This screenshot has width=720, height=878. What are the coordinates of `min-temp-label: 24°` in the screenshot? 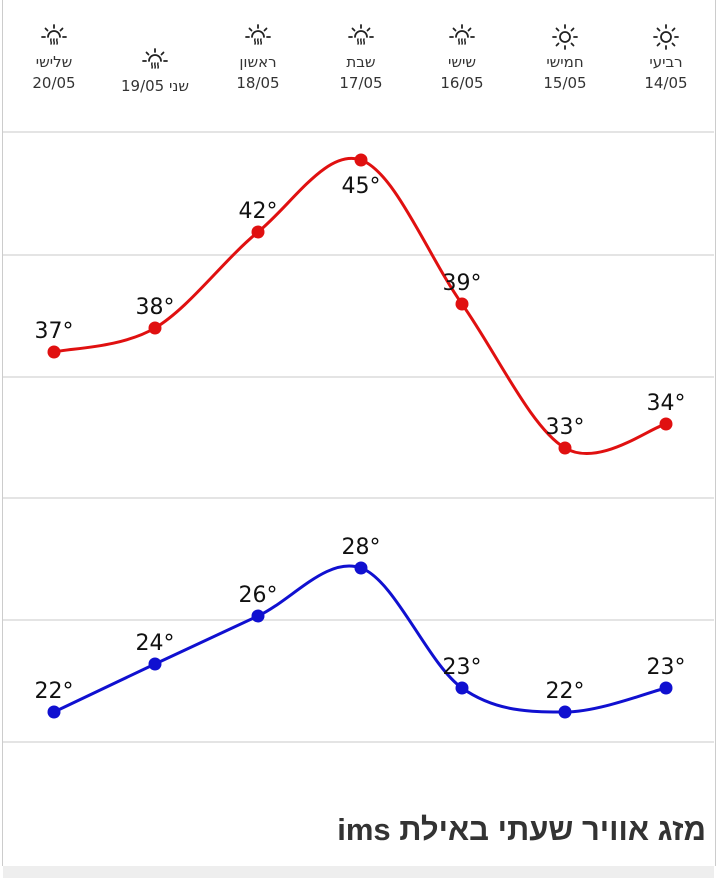 It's located at (155, 643).